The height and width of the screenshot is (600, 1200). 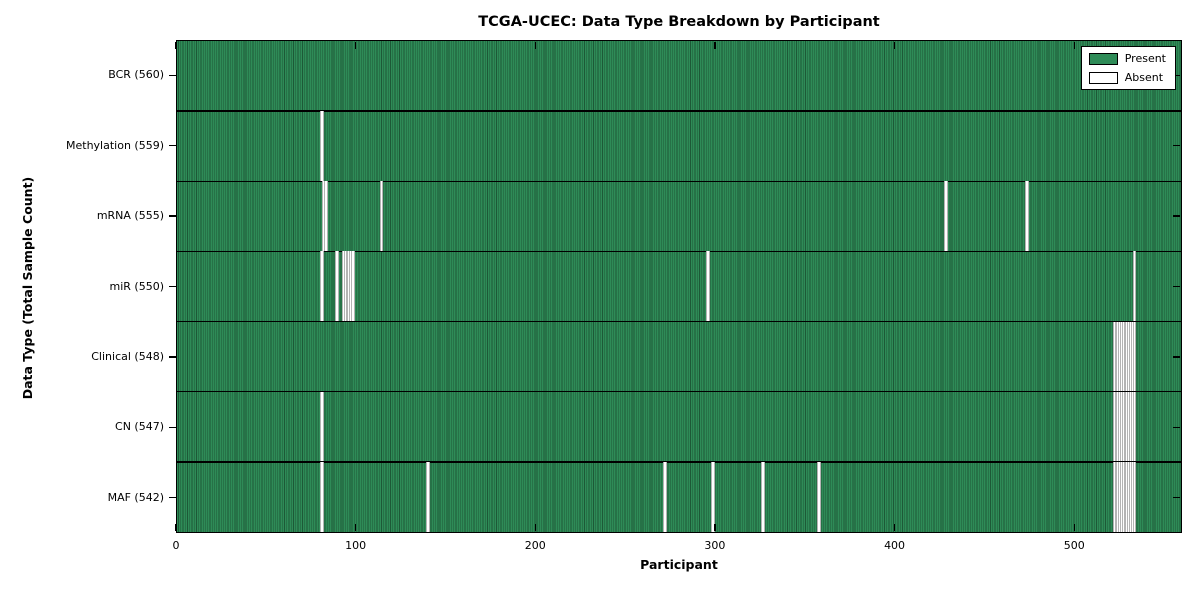 What do you see at coordinates (679, 564) in the screenshot?
I see `x-axis-label: Participant` at bounding box center [679, 564].